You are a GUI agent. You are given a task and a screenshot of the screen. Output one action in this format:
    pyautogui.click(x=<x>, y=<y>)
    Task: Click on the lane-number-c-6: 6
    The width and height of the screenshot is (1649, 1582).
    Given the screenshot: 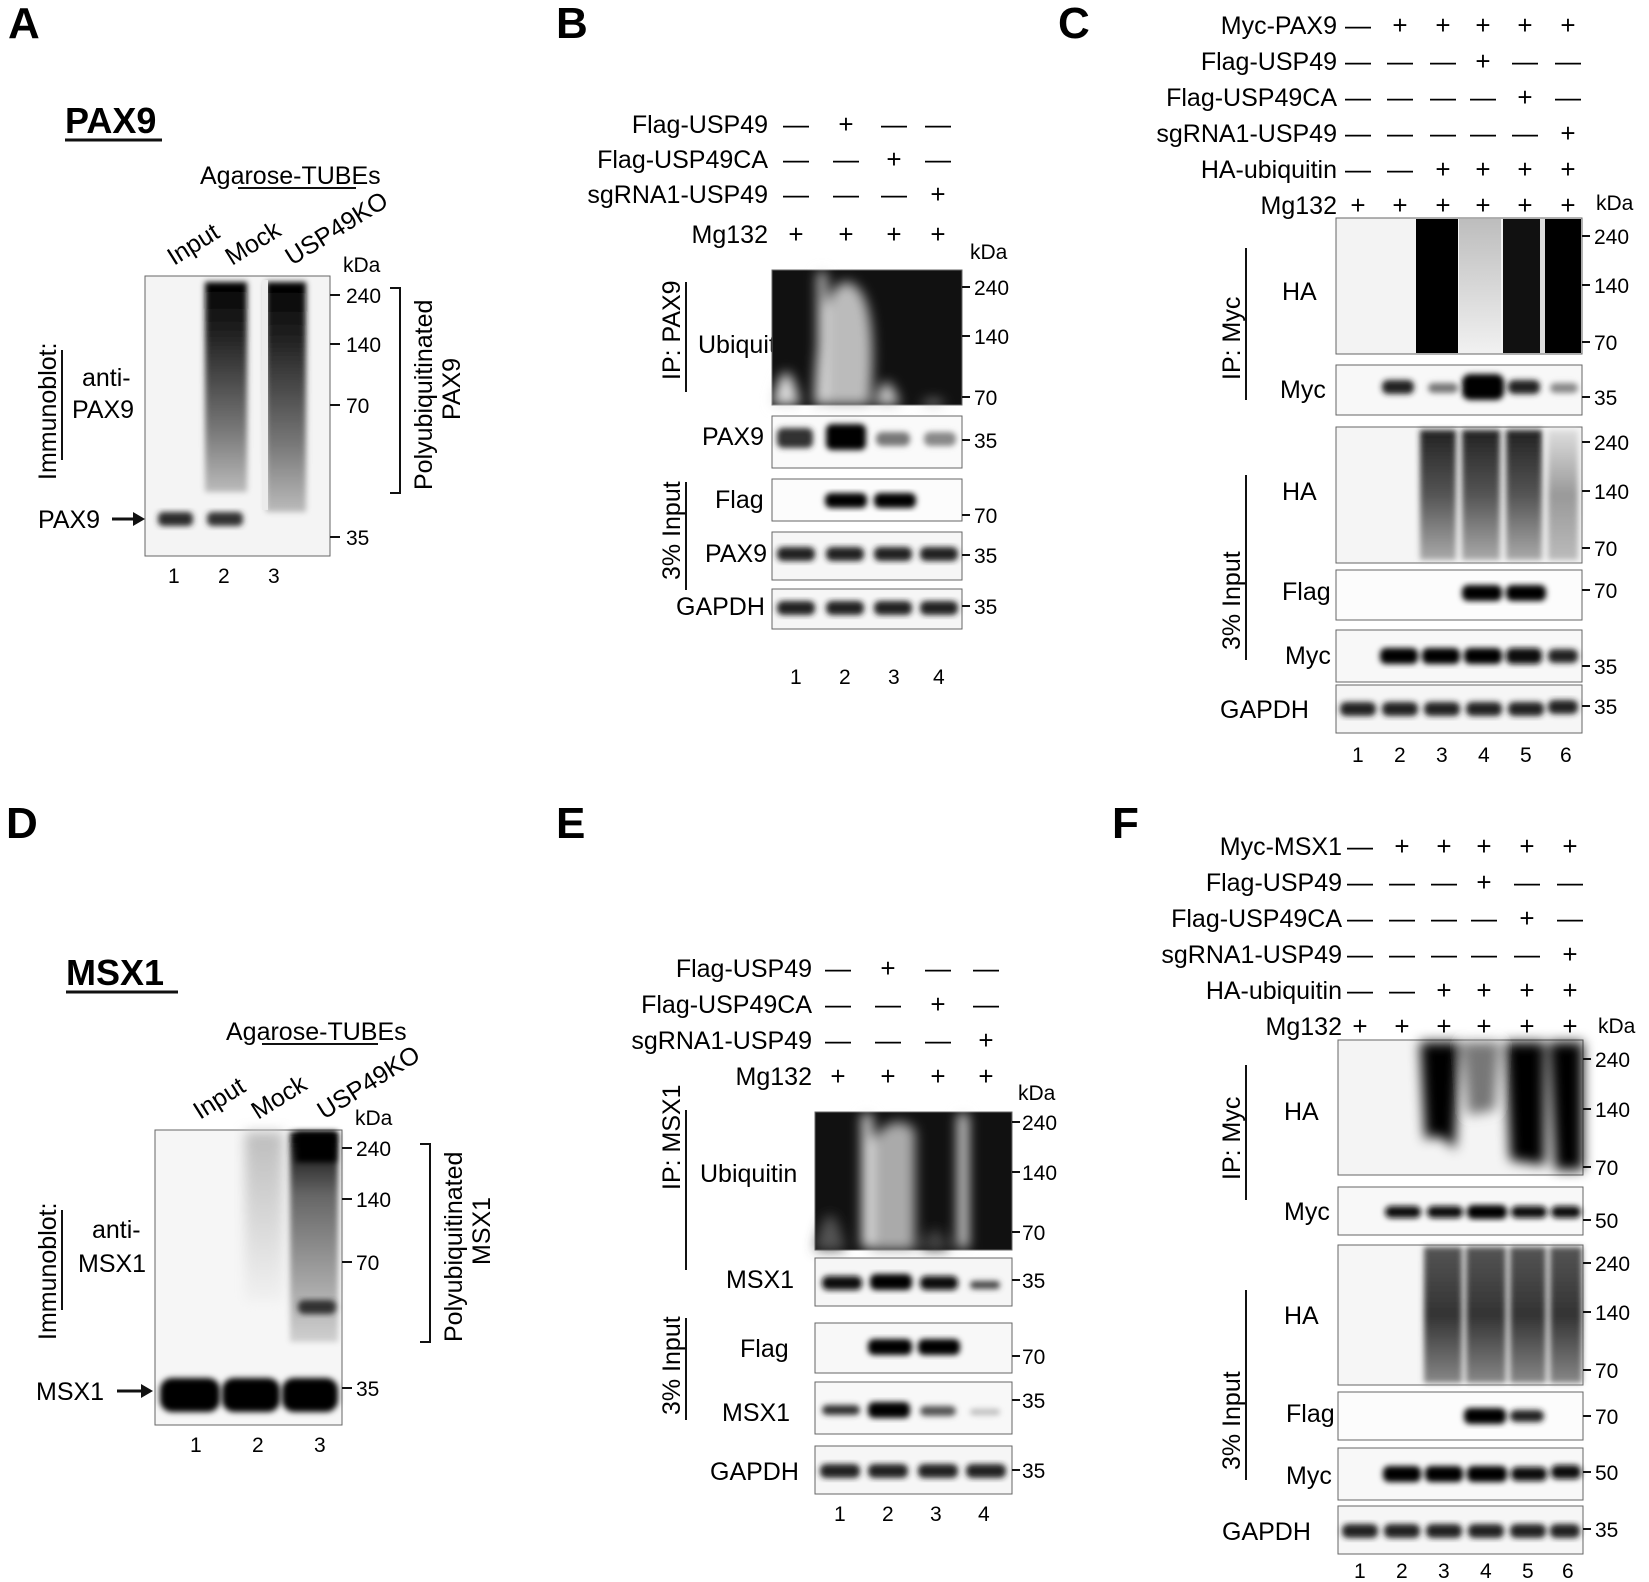 What is the action you would take?
    pyautogui.click(x=1566, y=755)
    